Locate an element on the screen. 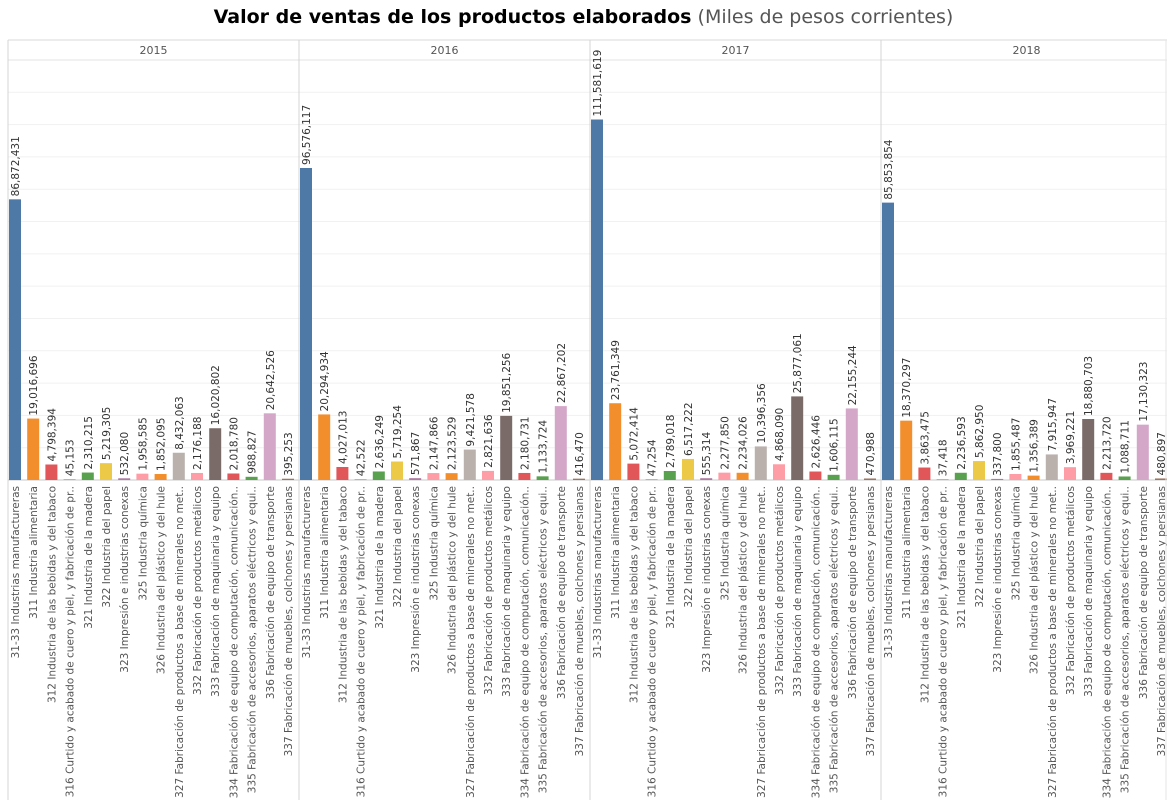 The image size is (1167, 803). data-label: 480,897 is located at coordinates (1161, 453).